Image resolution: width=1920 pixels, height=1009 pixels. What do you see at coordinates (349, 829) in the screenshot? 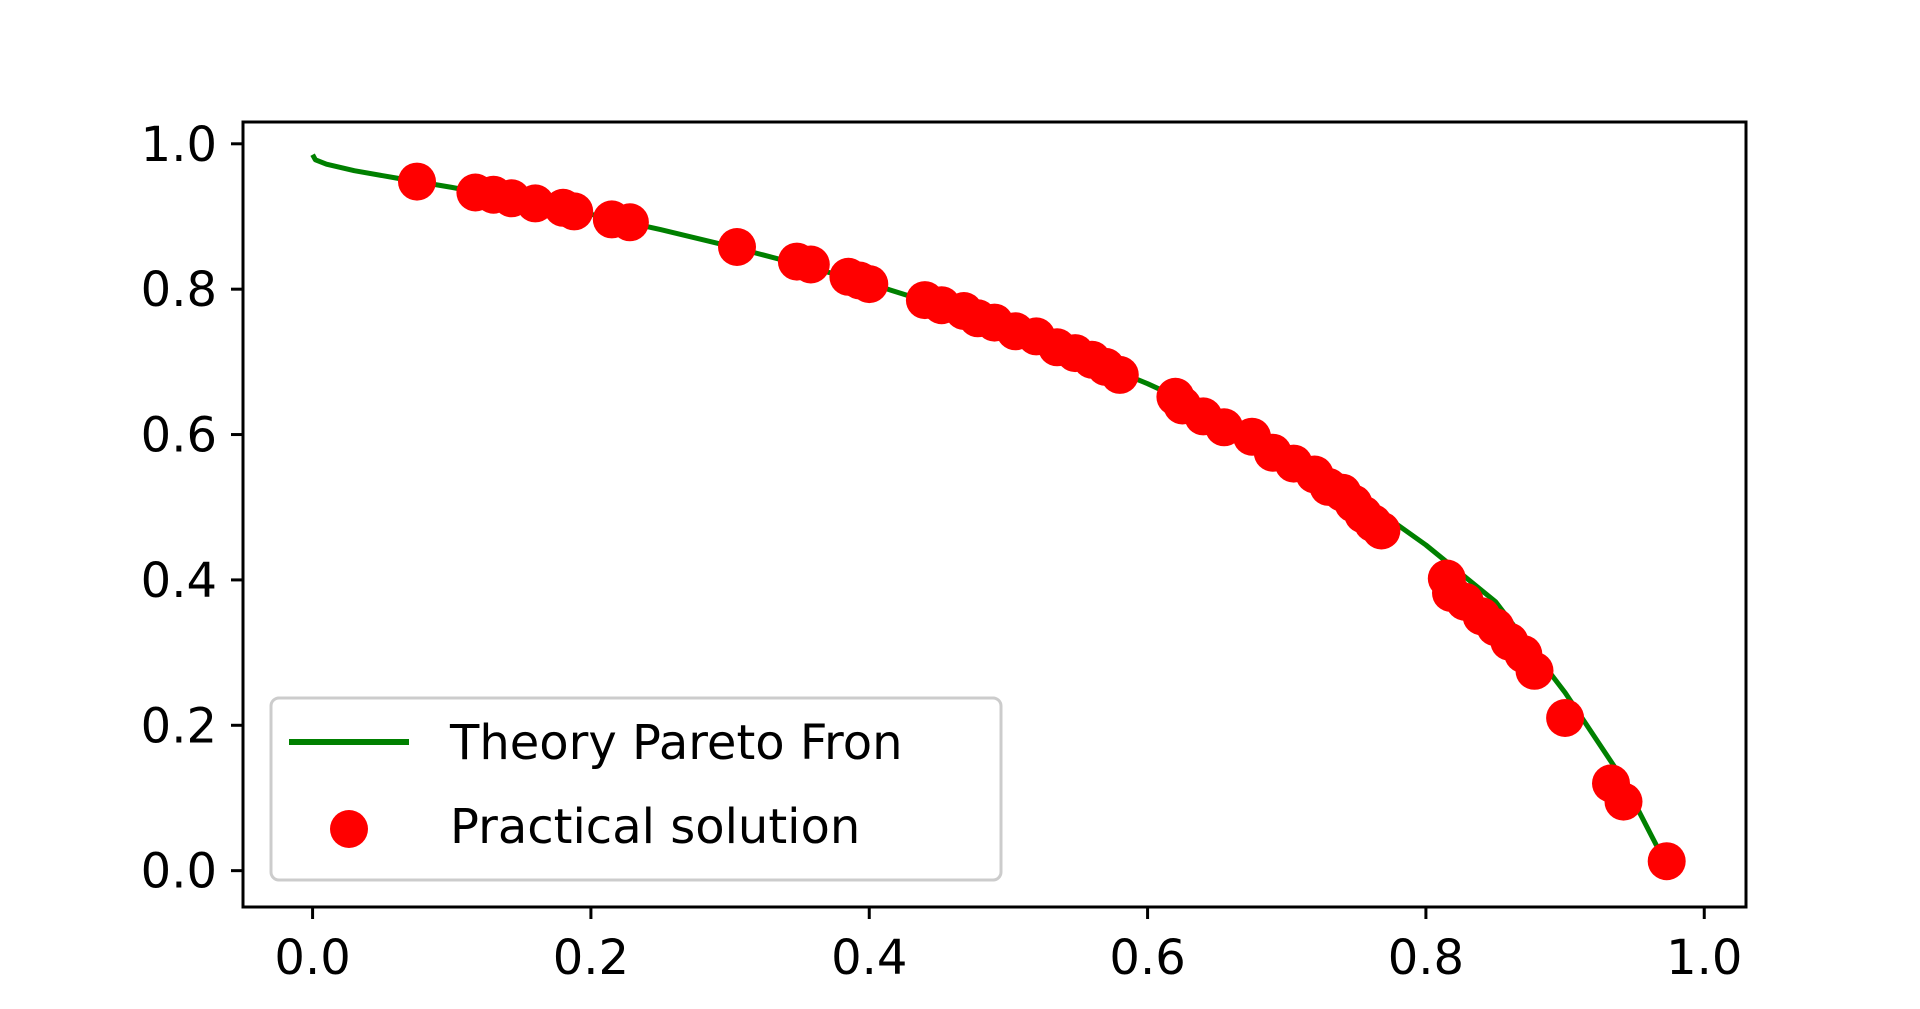
I see `legend-marker-swatch` at bounding box center [349, 829].